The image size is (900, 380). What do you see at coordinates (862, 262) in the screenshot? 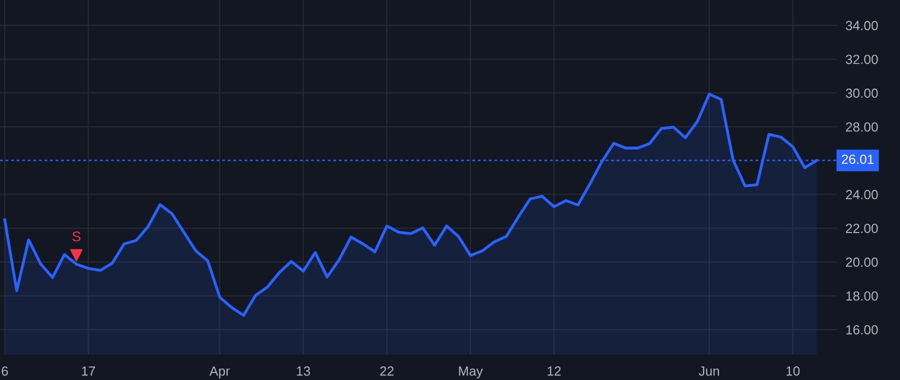
I see `y-tick-label: 20.00` at bounding box center [862, 262].